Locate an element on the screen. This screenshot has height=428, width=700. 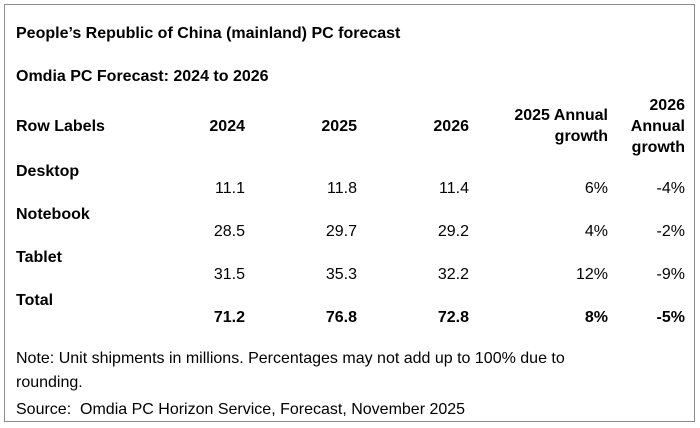
column-header-2025: 2025 is located at coordinates (339, 126).